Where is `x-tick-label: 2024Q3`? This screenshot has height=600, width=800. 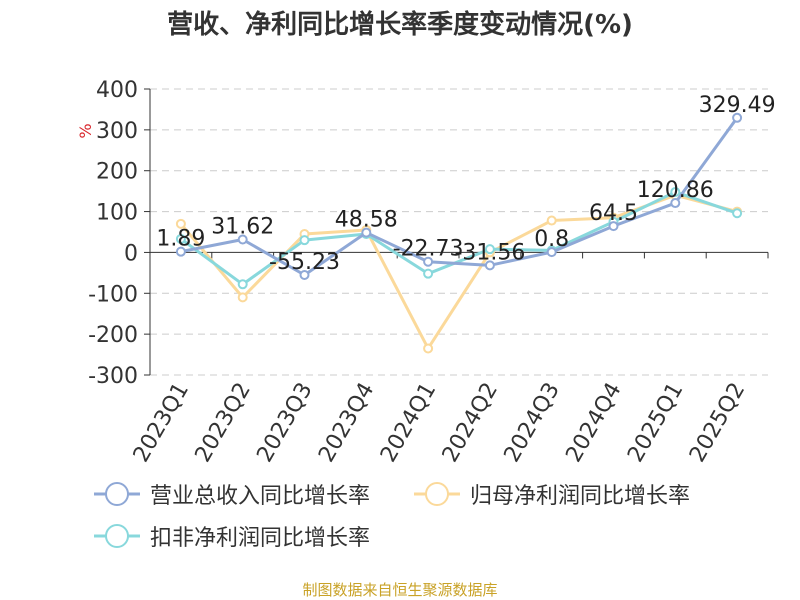 x-tick-label: 2024Q3 is located at coordinates (532, 423).